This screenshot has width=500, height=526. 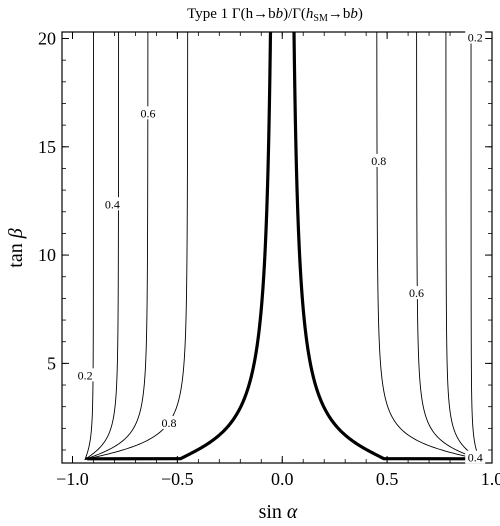 I want to click on y-tick-label: 15, so click(x=47, y=147).